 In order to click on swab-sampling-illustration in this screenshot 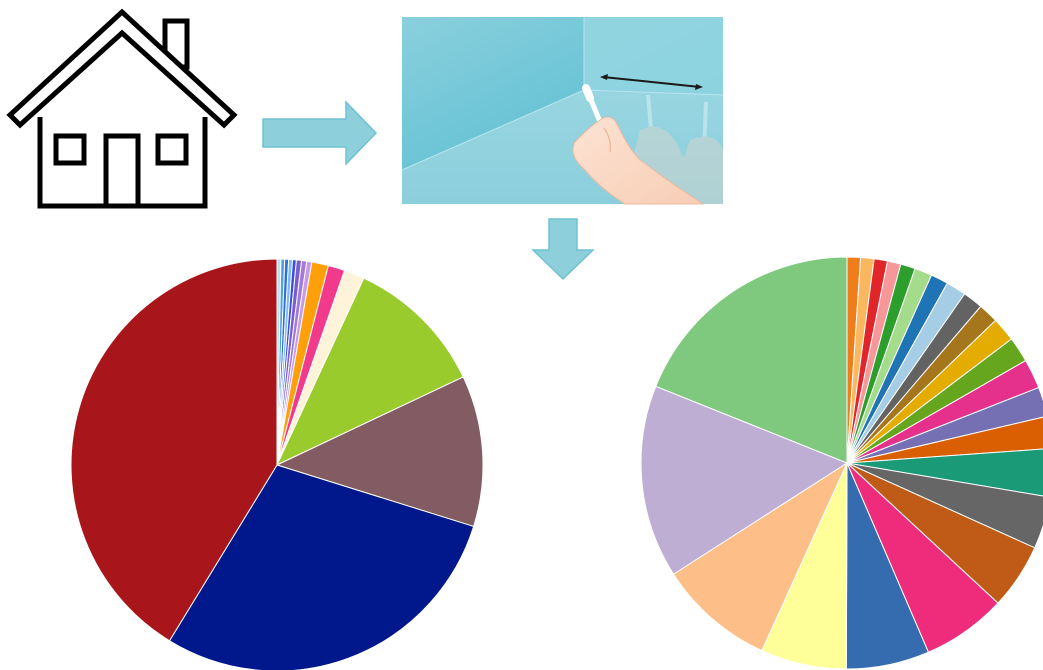, I will do `click(562, 111)`.